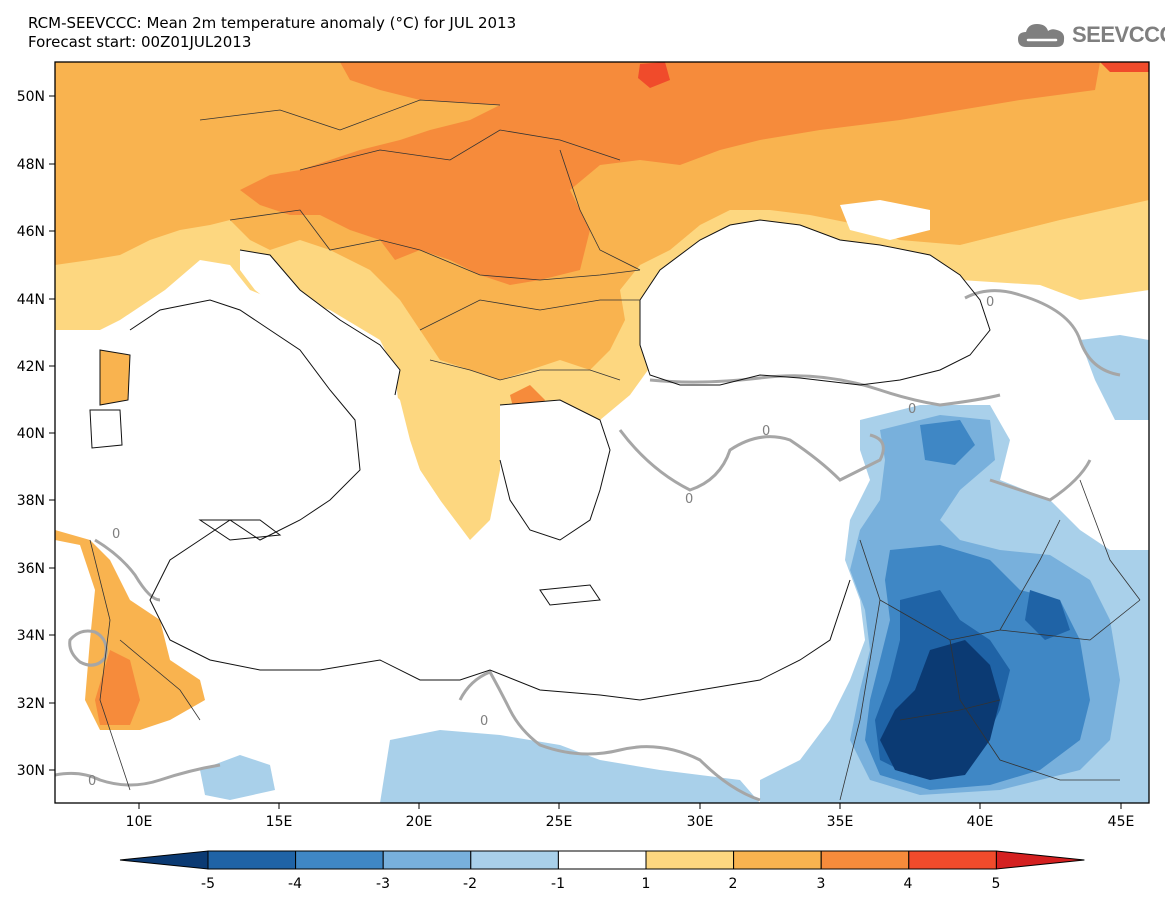 The image size is (1165, 907). Describe the element at coordinates (940, 710) in the screenshot. I see `anomaly-below-minus-5-region` at that location.